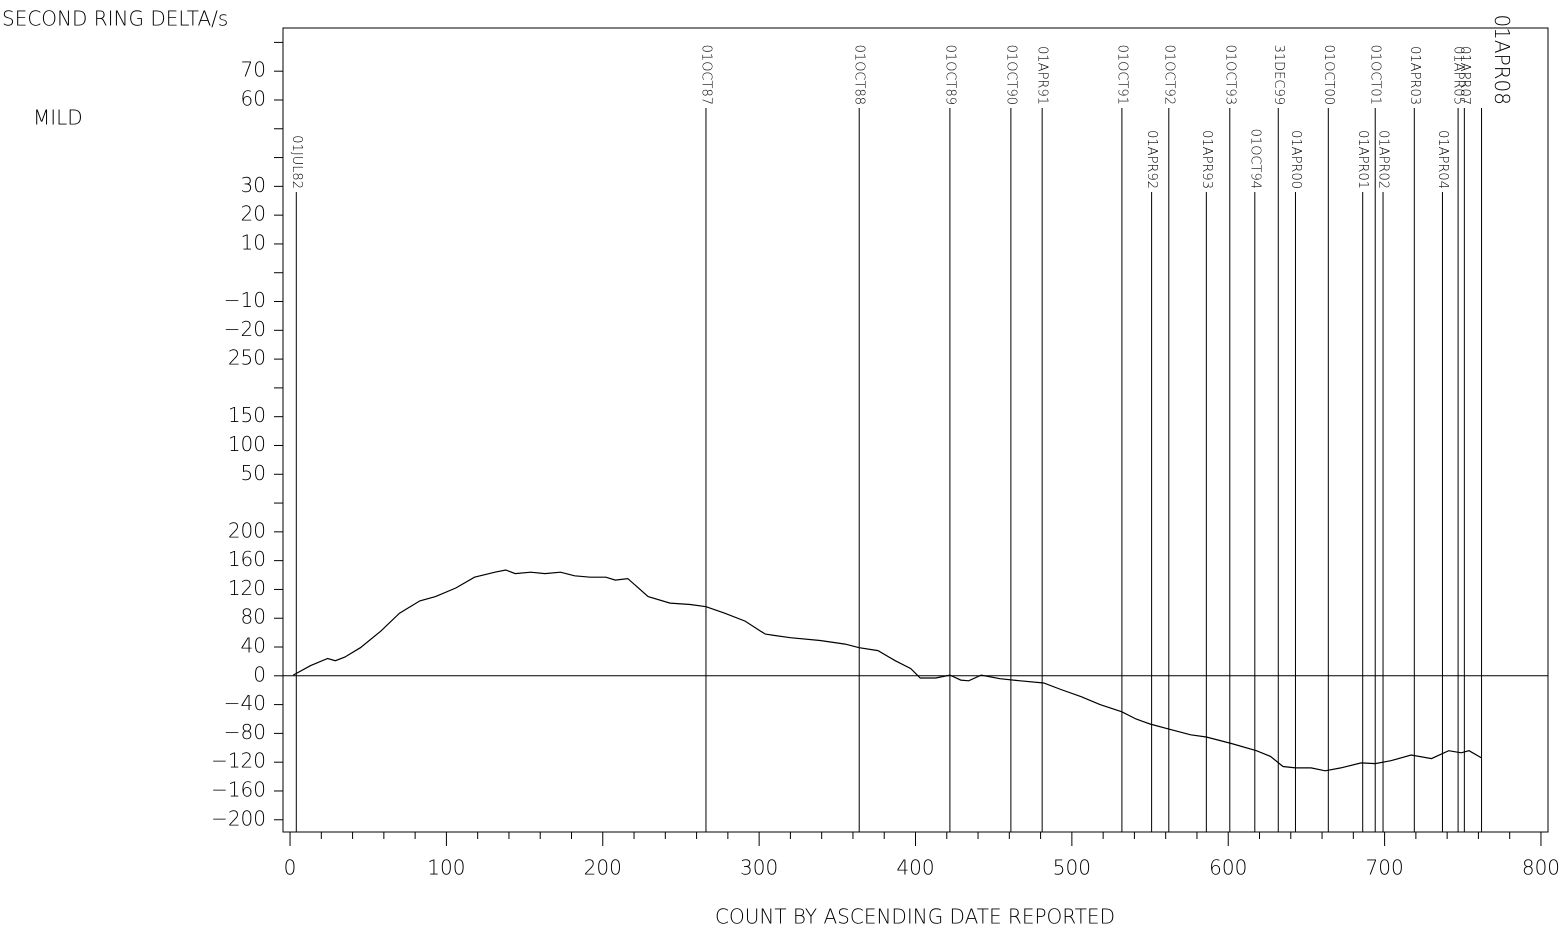 Image resolution: width=1566 pixels, height=932 pixels. Describe the element at coordinates (238, 818) in the screenshot. I see `y-tick-label: −200` at that location.